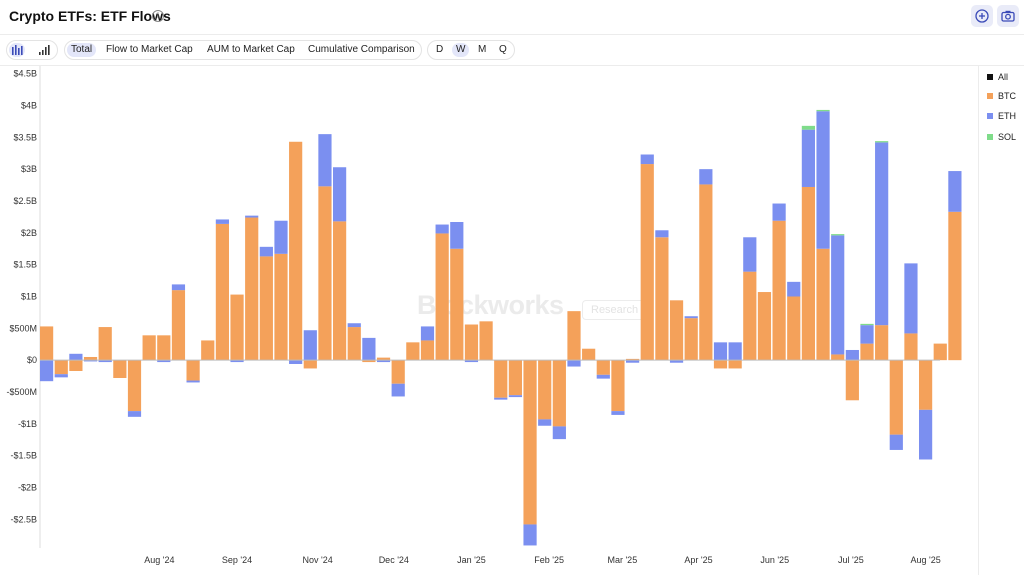  What do you see at coordinates (82, 50) in the screenshot?
I see `tab-total: Total` at bounding box center [82, 50].